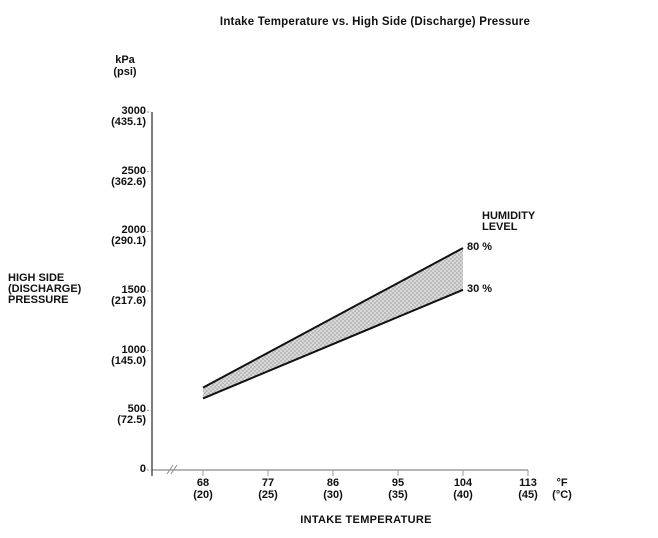  I want to click on x-tick-c: (30), so click(333, 495).